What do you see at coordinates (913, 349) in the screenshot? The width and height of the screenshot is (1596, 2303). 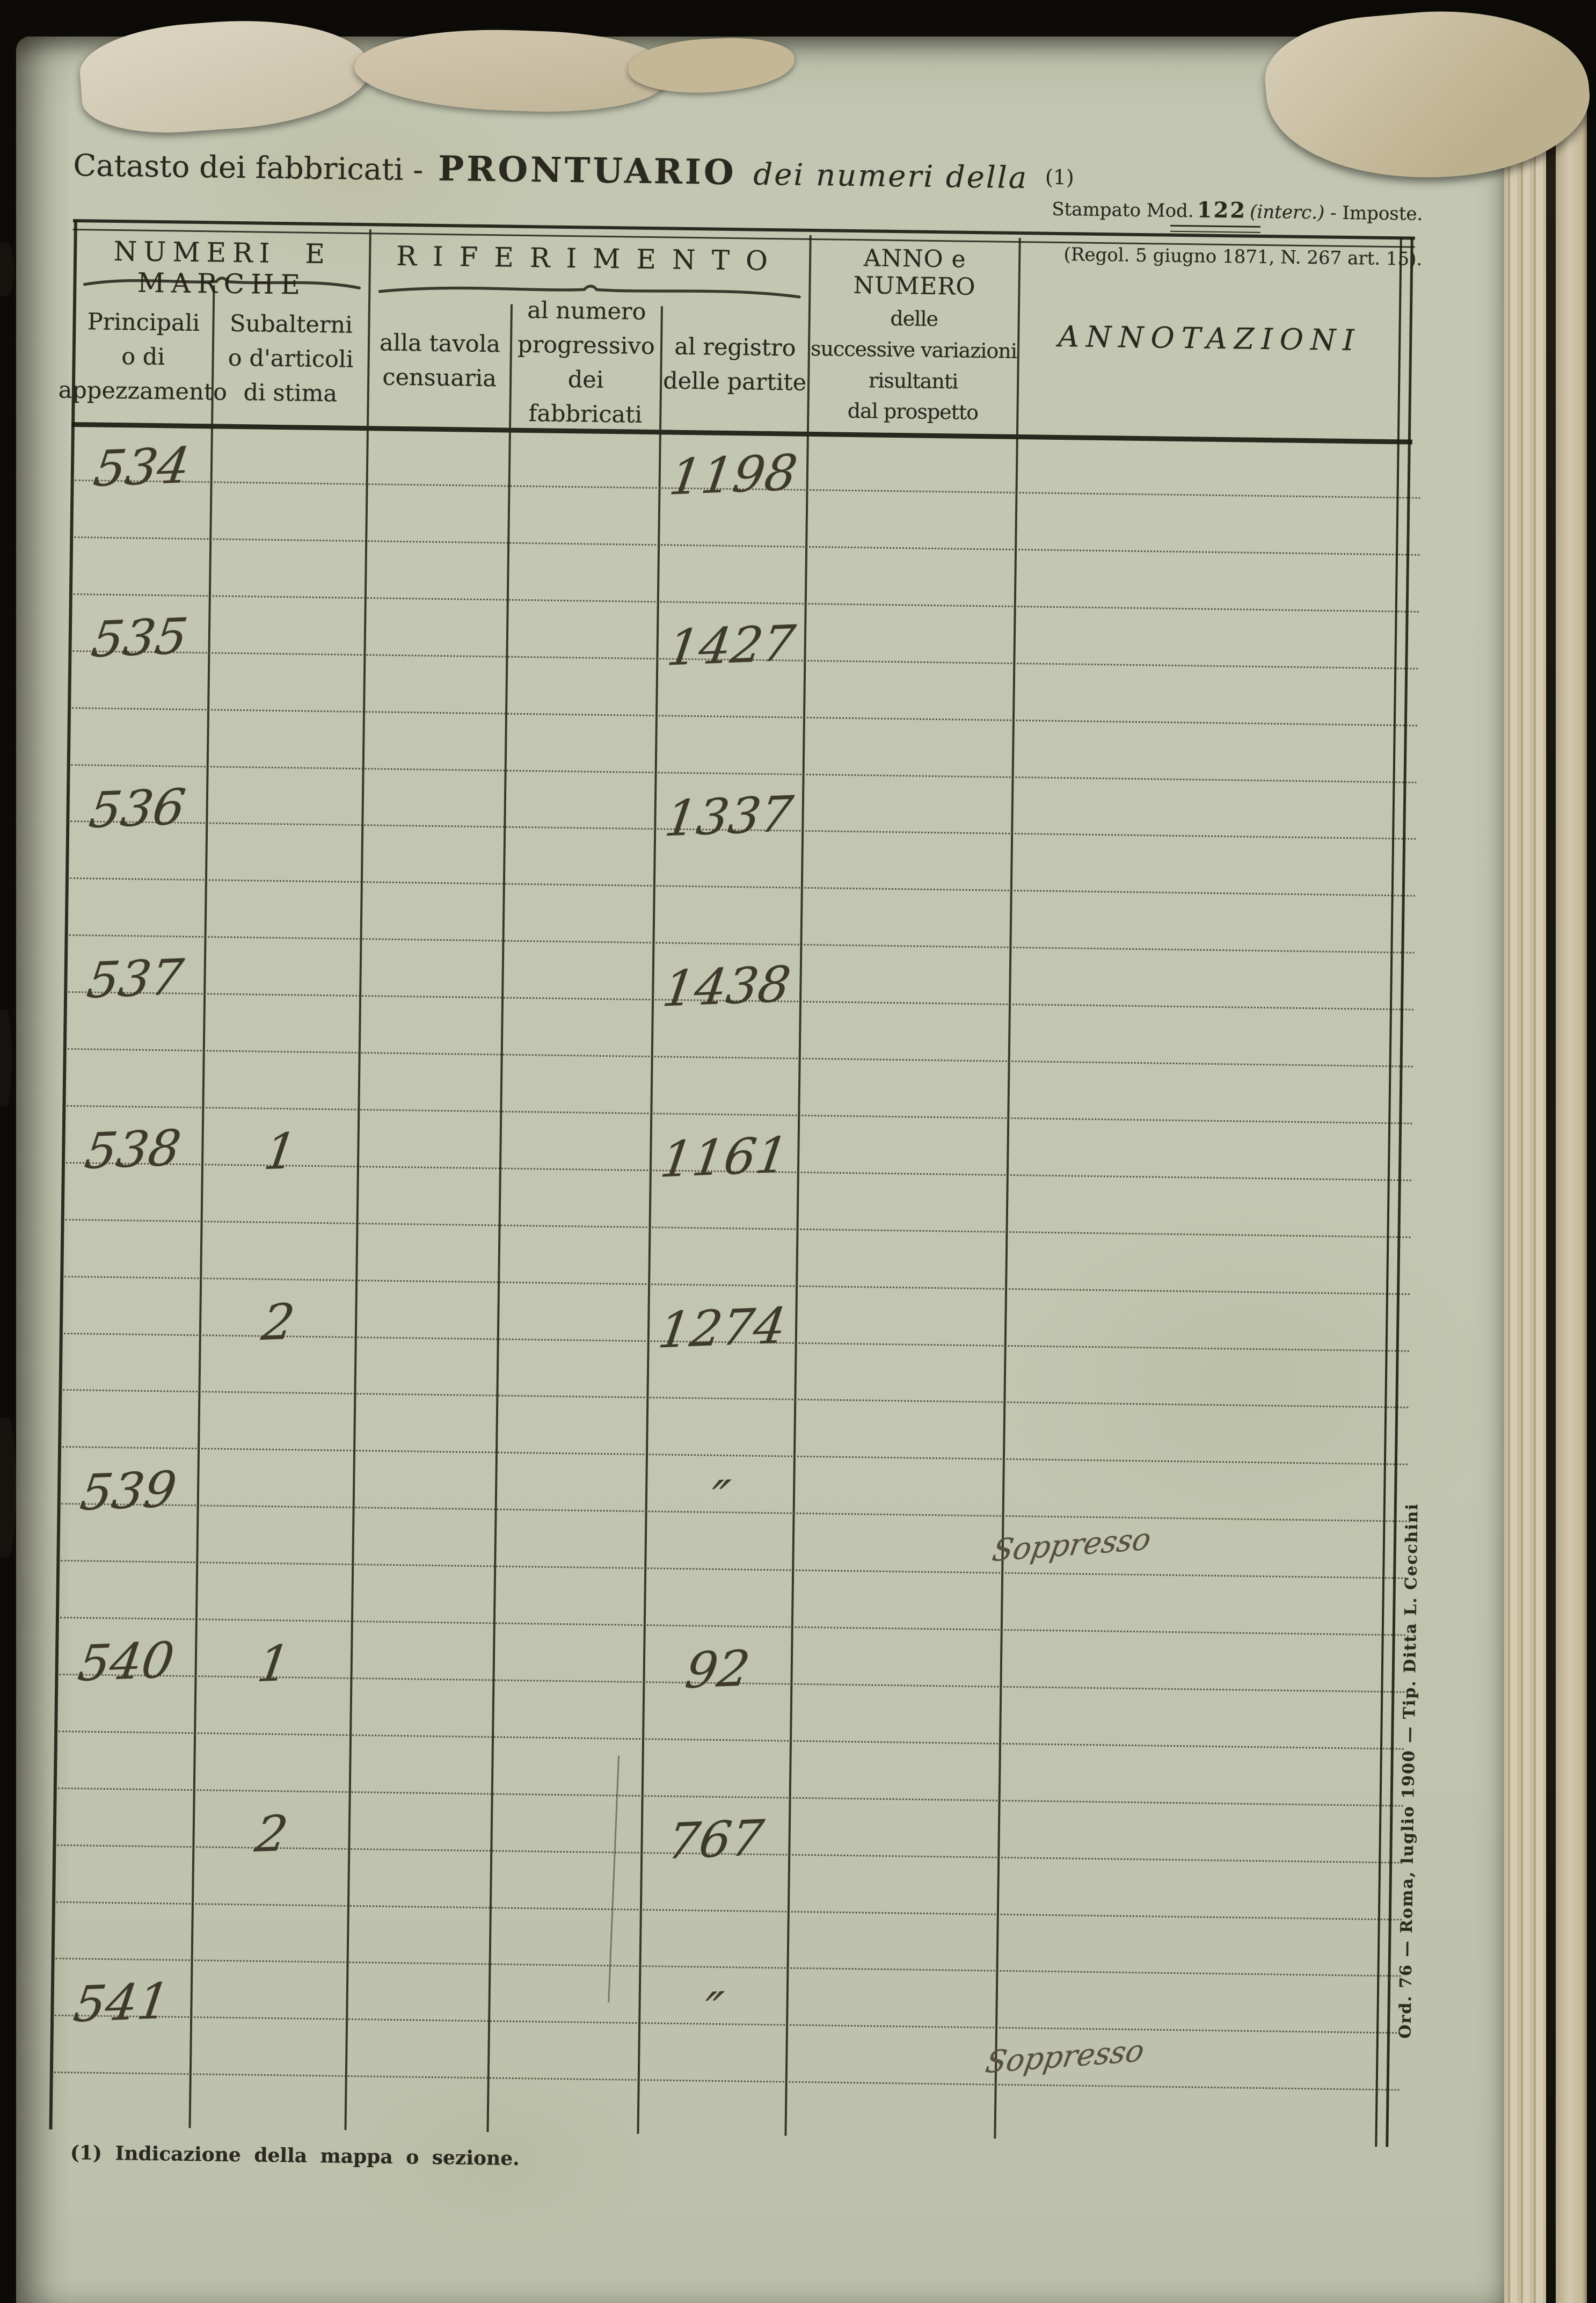 I see `header-line: successive variazioni` at bounding box center [913, 349].